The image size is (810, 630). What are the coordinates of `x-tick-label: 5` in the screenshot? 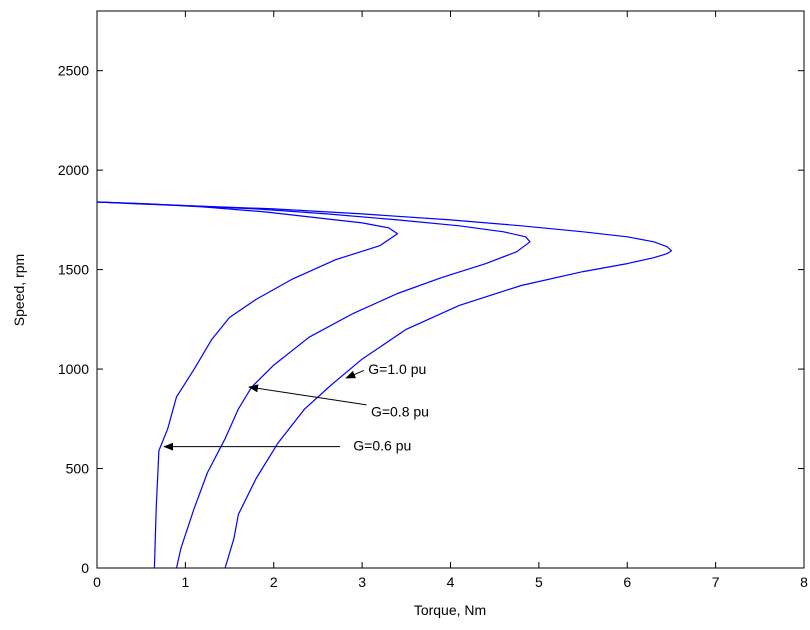 It's located at (539, 582).